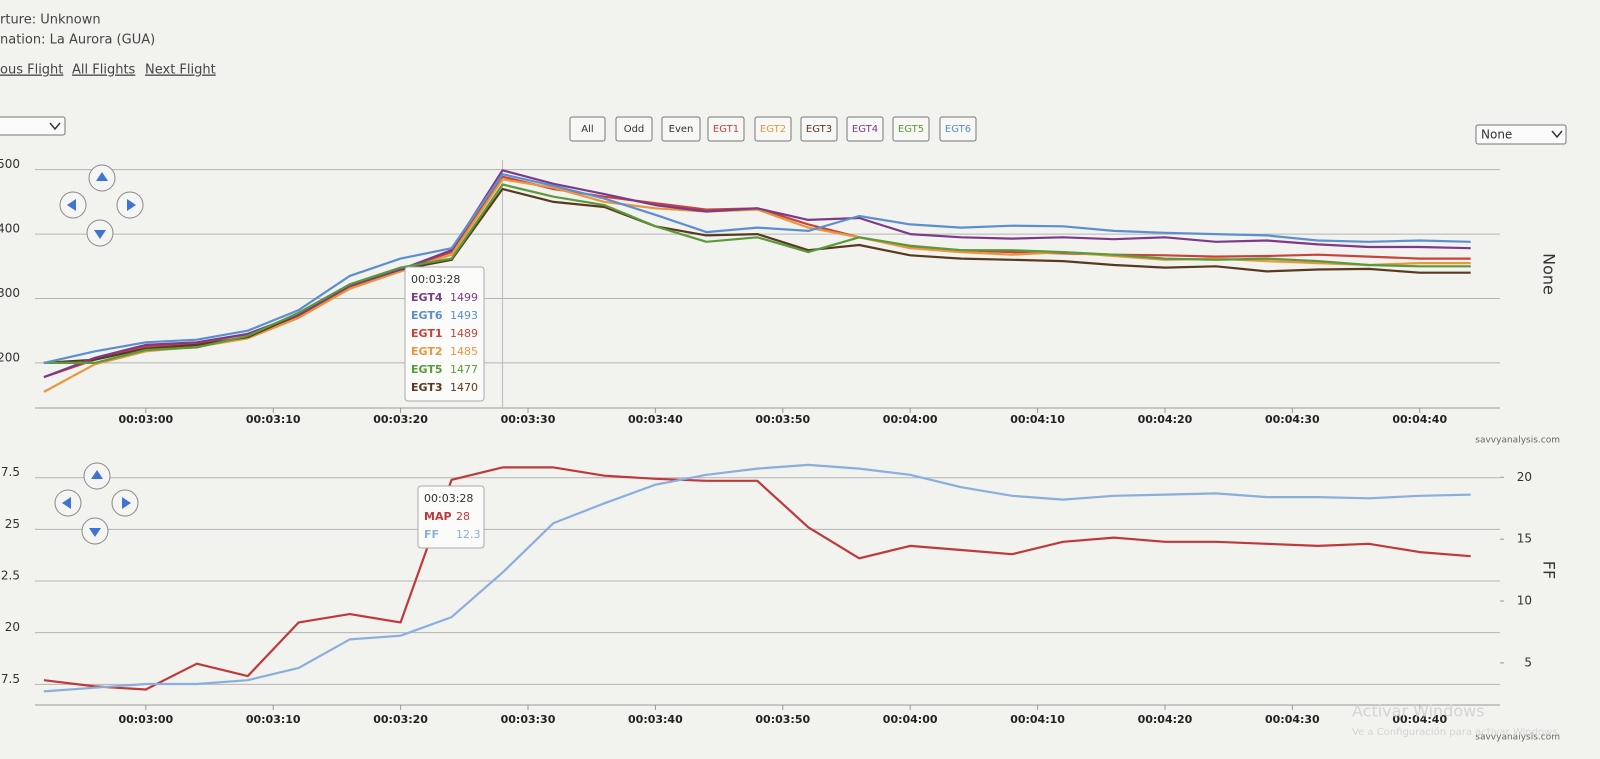 The image size is (1600, 759). I want to click on filter-button: Even, so click(681, 129).